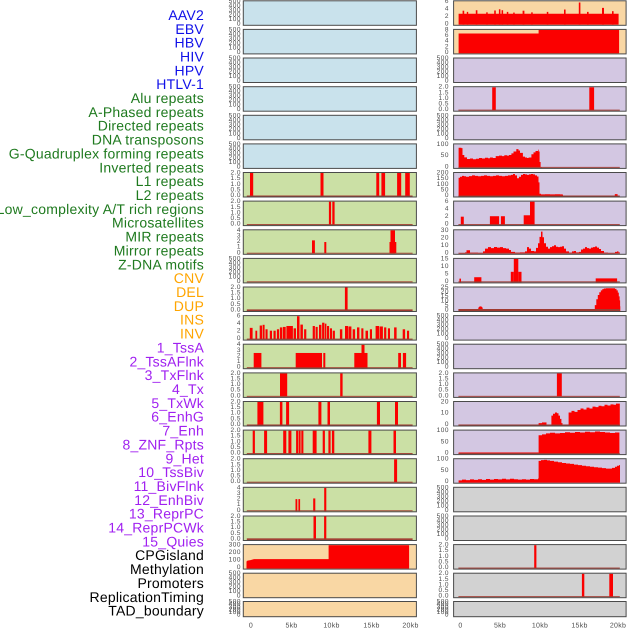 This screenshot has width=630, height=635. What do you see at coordinates (445, 402) in the screenshot?
I see `svg-text: 20` at bounding box center [445, 402].